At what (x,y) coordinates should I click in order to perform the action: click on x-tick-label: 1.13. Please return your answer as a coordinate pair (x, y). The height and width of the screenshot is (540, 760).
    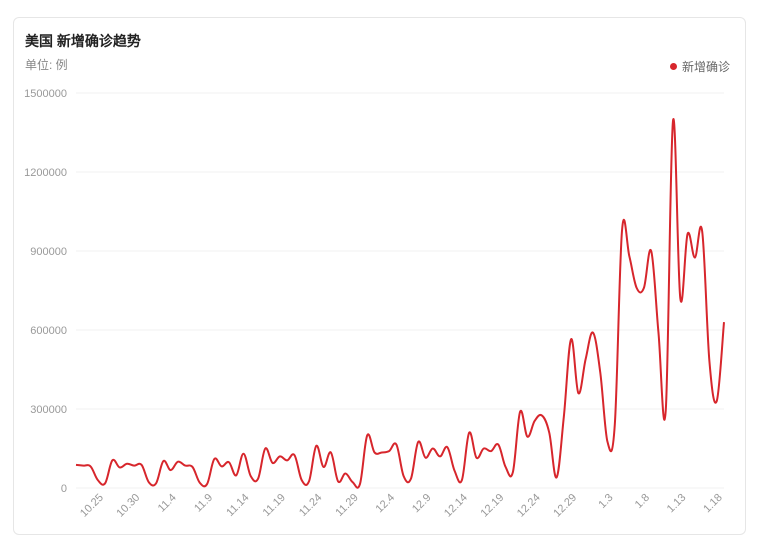
    Looking at the image, I should click on (677, 504).